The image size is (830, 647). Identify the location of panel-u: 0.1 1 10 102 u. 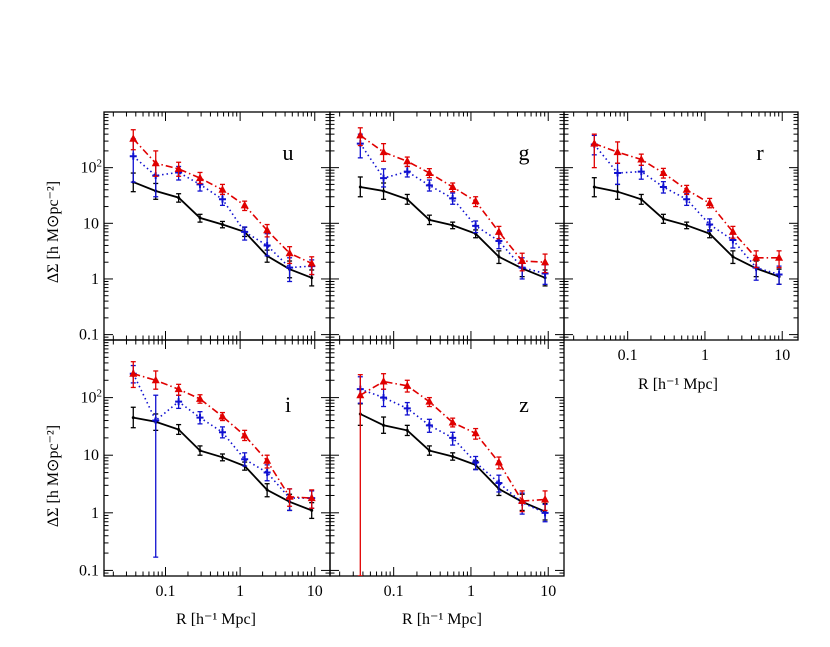
(205, 227).